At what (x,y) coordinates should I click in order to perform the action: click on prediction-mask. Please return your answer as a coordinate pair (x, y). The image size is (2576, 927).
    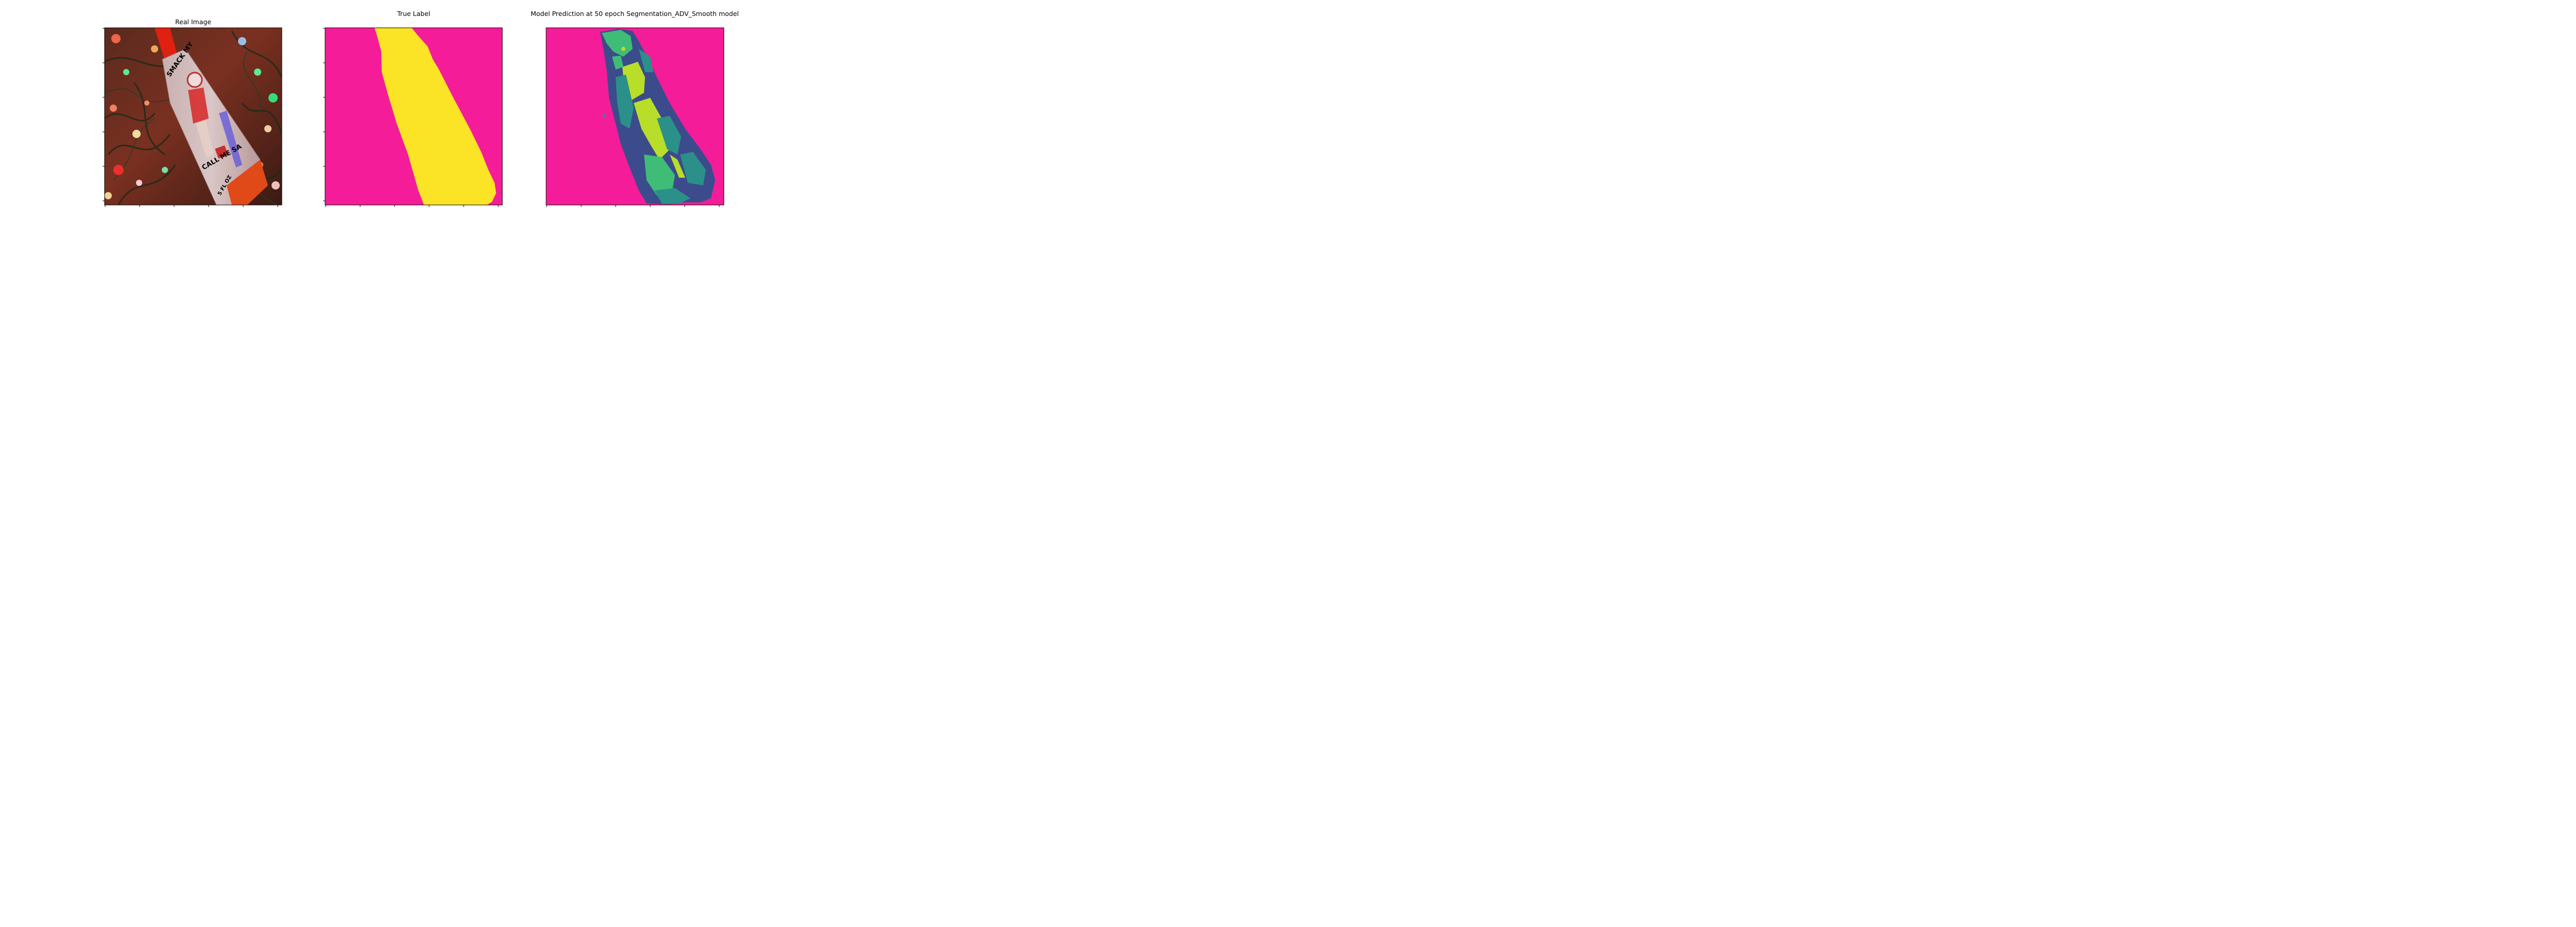
    Looking at the image, I should click on (635, 116).